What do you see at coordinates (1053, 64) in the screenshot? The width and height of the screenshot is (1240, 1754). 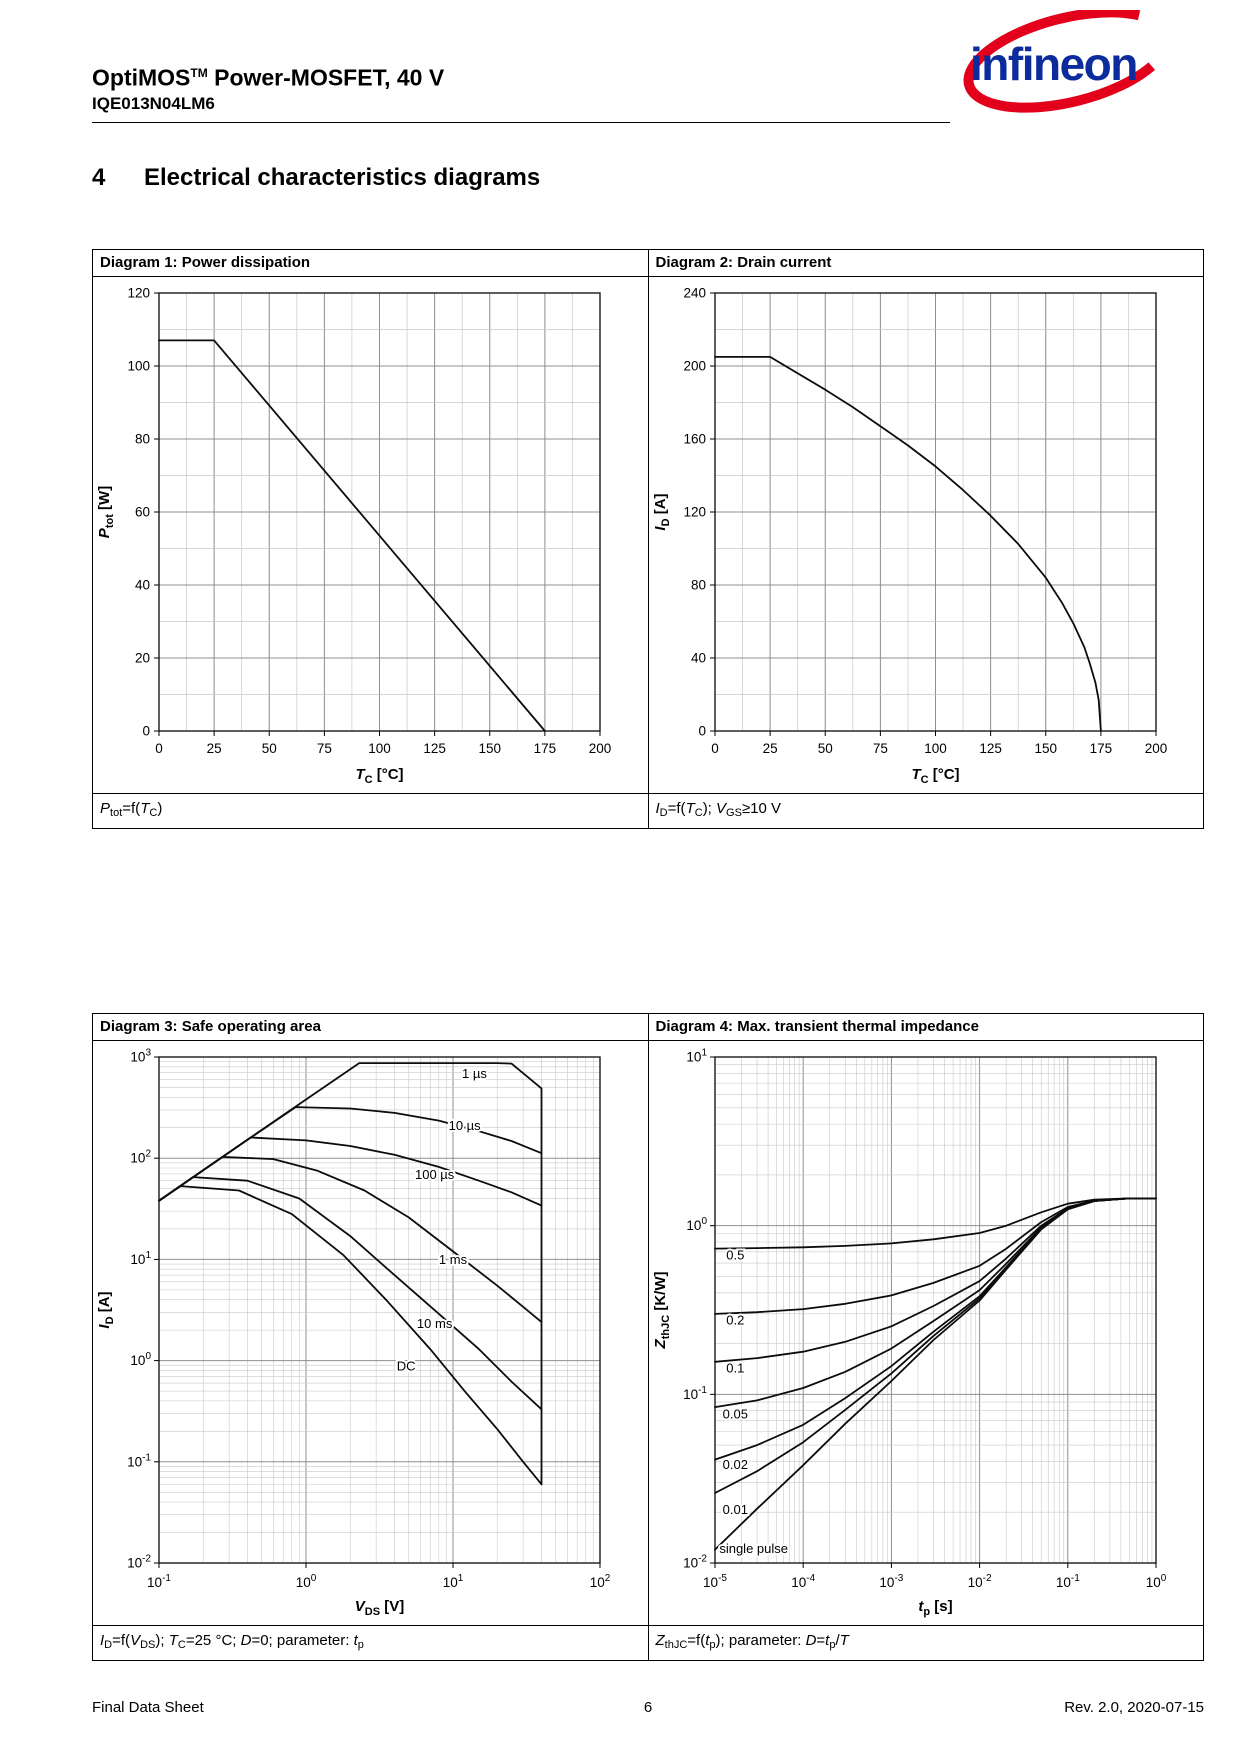 I see `logo-wordmark: infineon` at bounding box center [1053, 64].